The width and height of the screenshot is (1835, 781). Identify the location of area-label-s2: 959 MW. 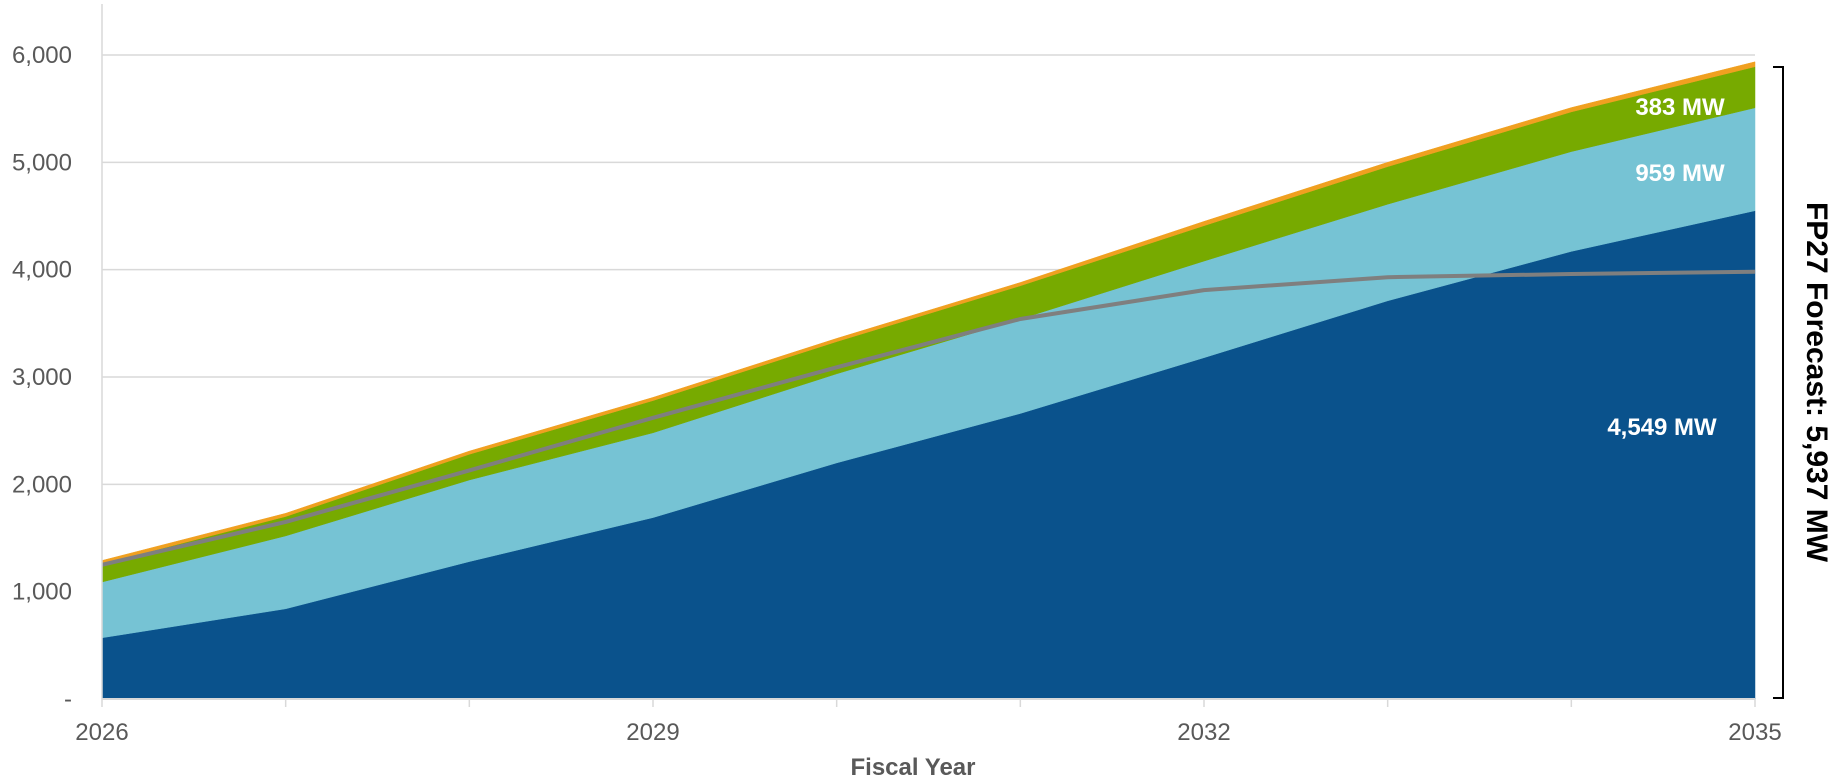
(1680, 173).